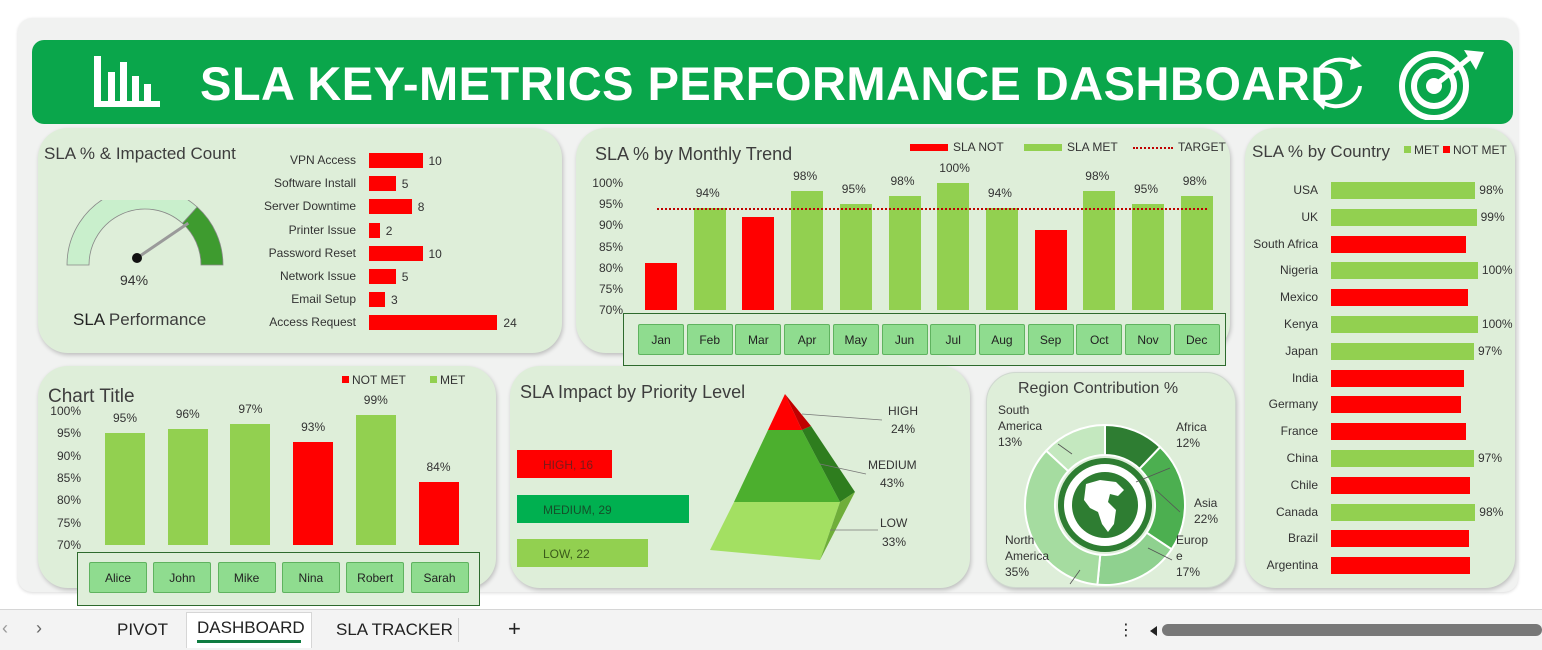  What do you see at coordinates (932, 209) in the screenshot?
I see `monthly-target-line` at bounding box center [932, 209].